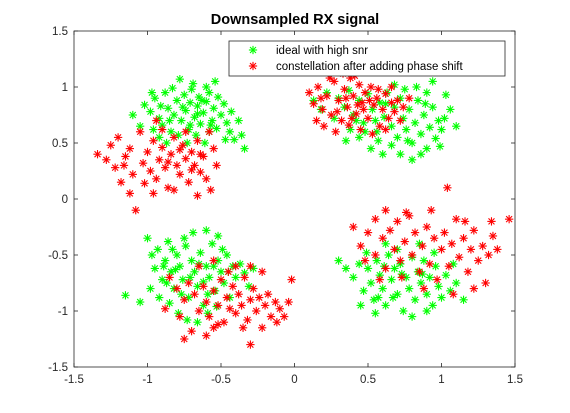 The height and width of the screenshot is (413, 570). What do you see at coordinates (294, 380) in the screenshot?
I see `x-tick-label: 0` at bounding box center [294, 380].